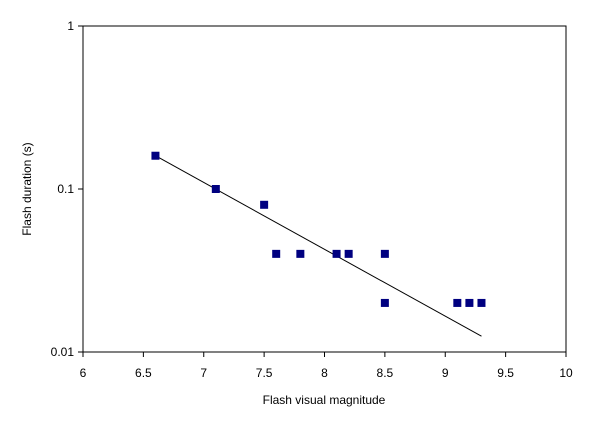 The height and width of the screenshot is (424, 592). I want to click on y-axis-tick-labels: 0.01 0.1 1, so click(63, 189).